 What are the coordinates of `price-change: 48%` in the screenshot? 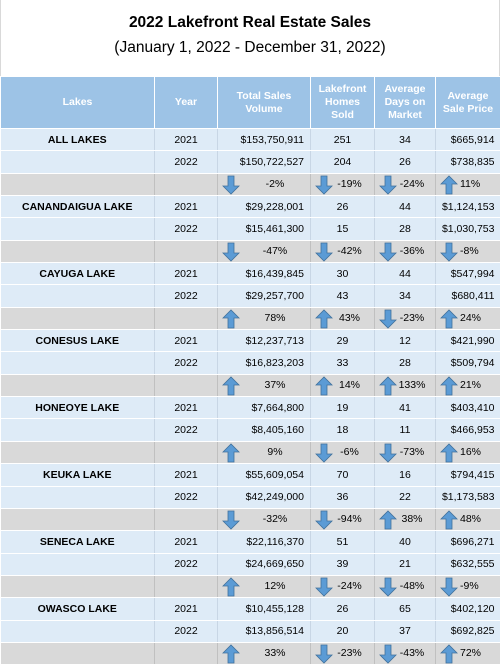 It's located at (468, 519).